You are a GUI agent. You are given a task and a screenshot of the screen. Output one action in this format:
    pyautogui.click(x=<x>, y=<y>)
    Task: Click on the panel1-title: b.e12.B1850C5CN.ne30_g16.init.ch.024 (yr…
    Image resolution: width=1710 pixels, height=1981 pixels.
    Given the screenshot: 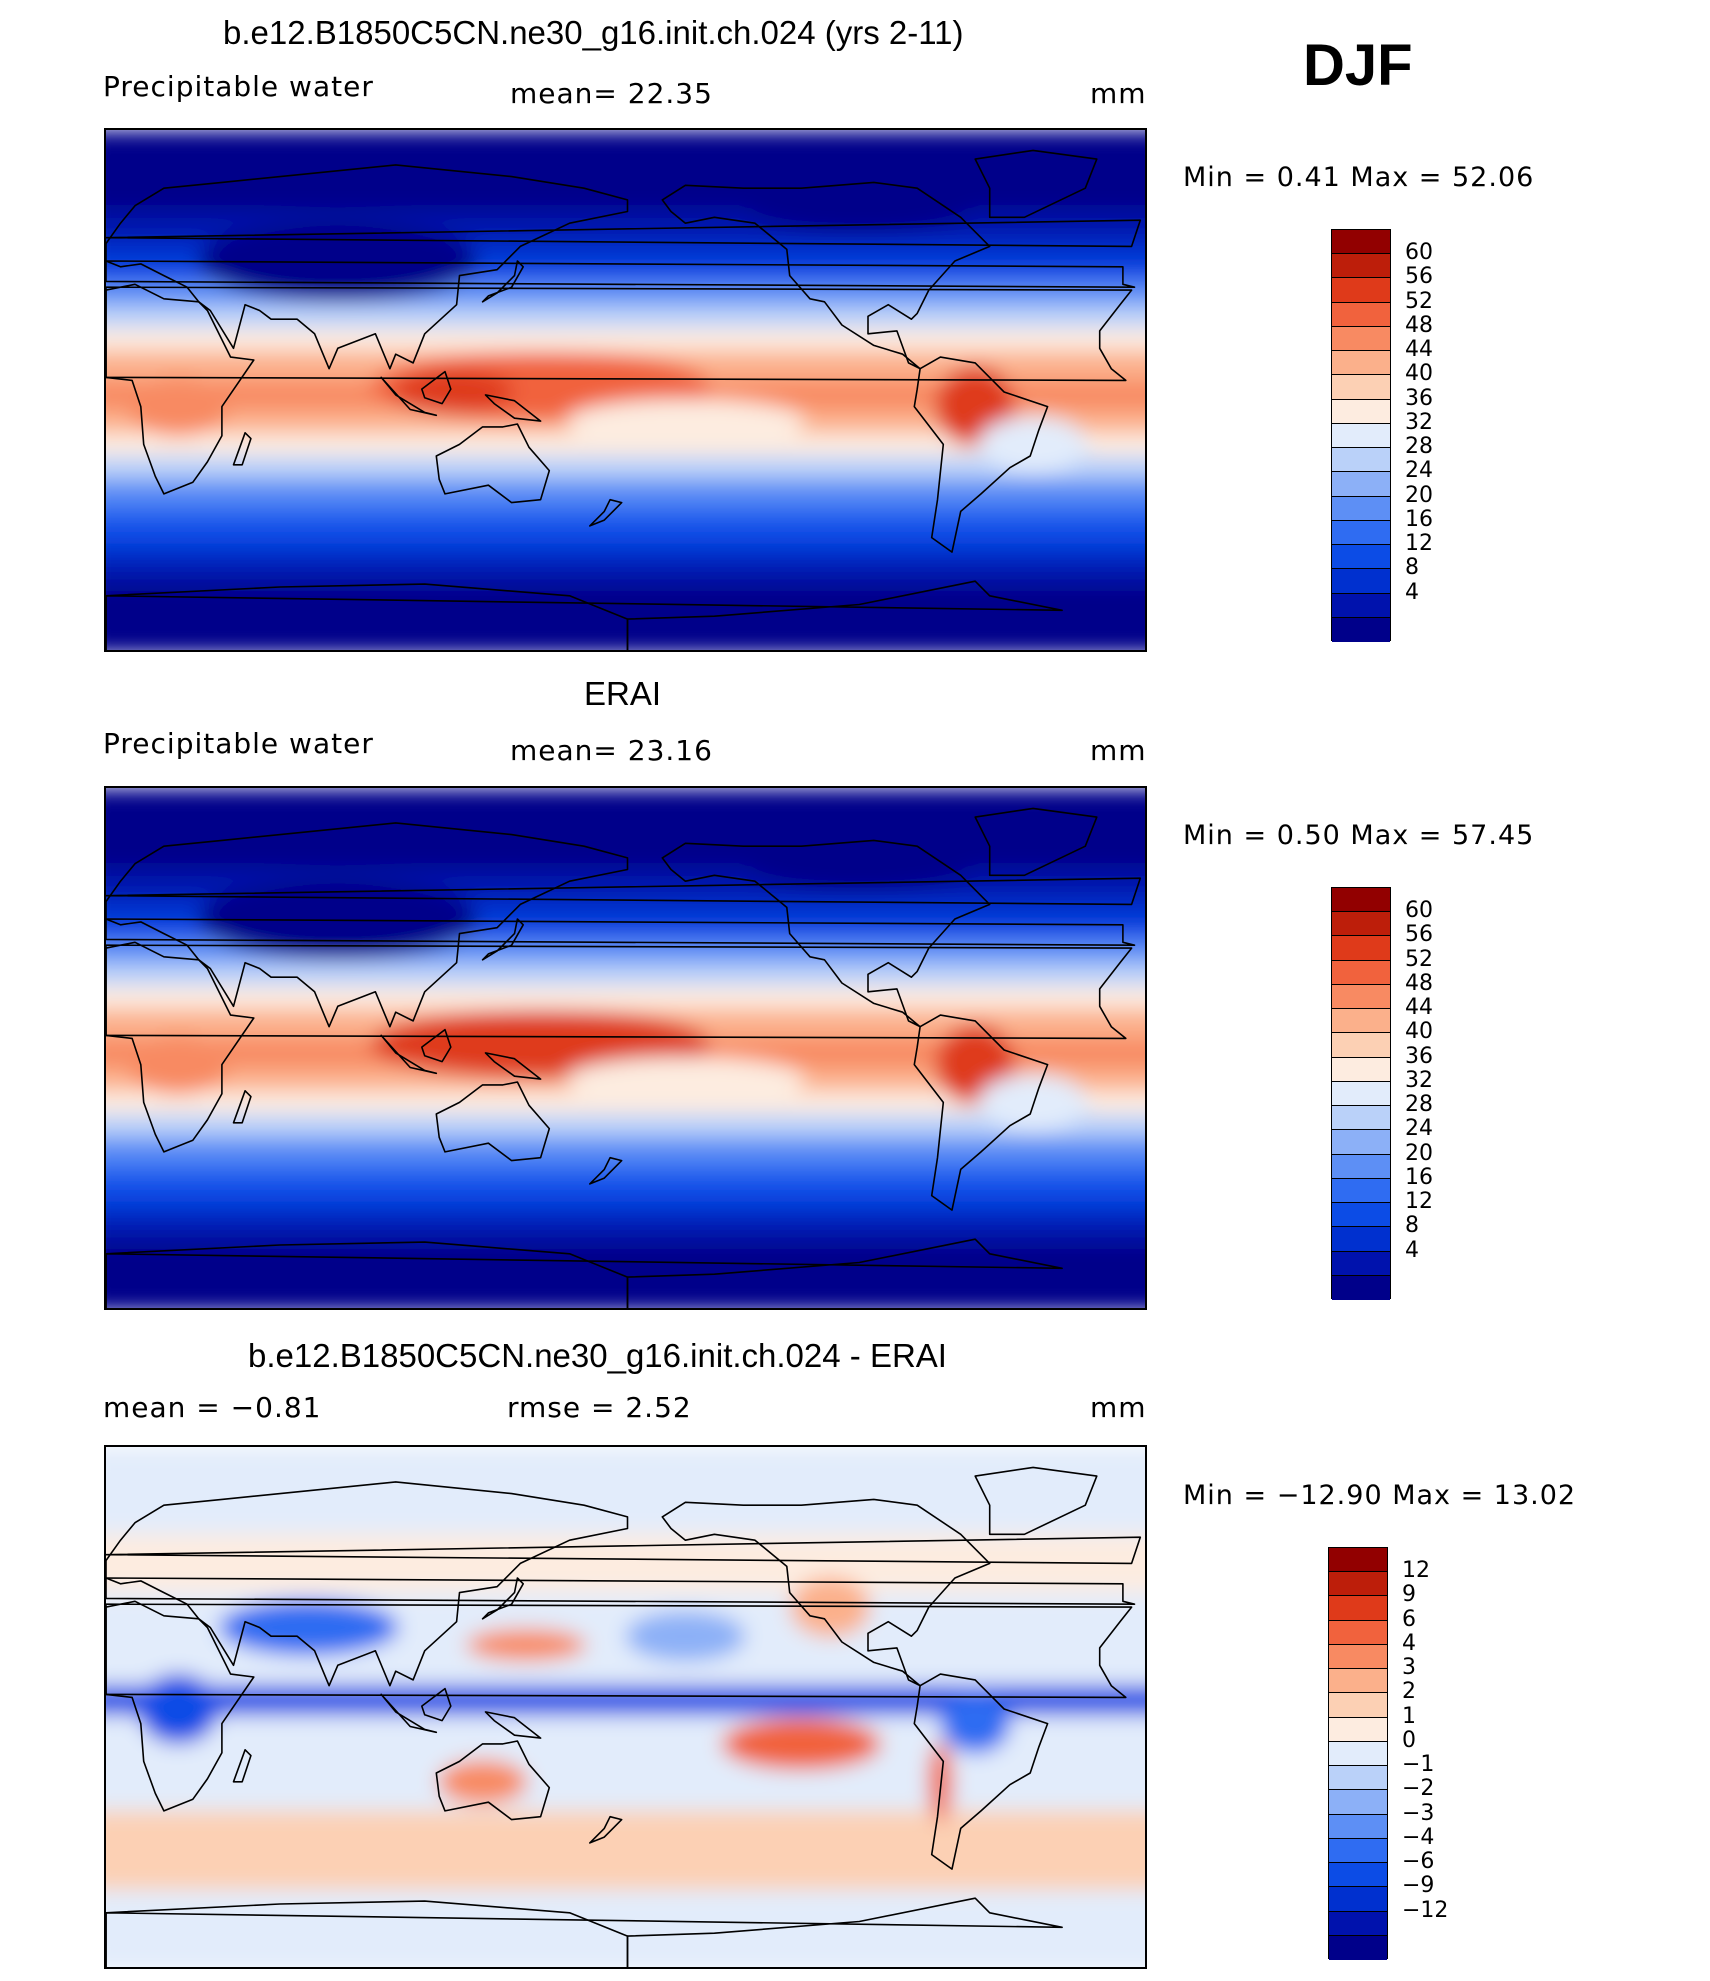 What is the action you would take?
    pyautogui.click(x=593, y=32)
    